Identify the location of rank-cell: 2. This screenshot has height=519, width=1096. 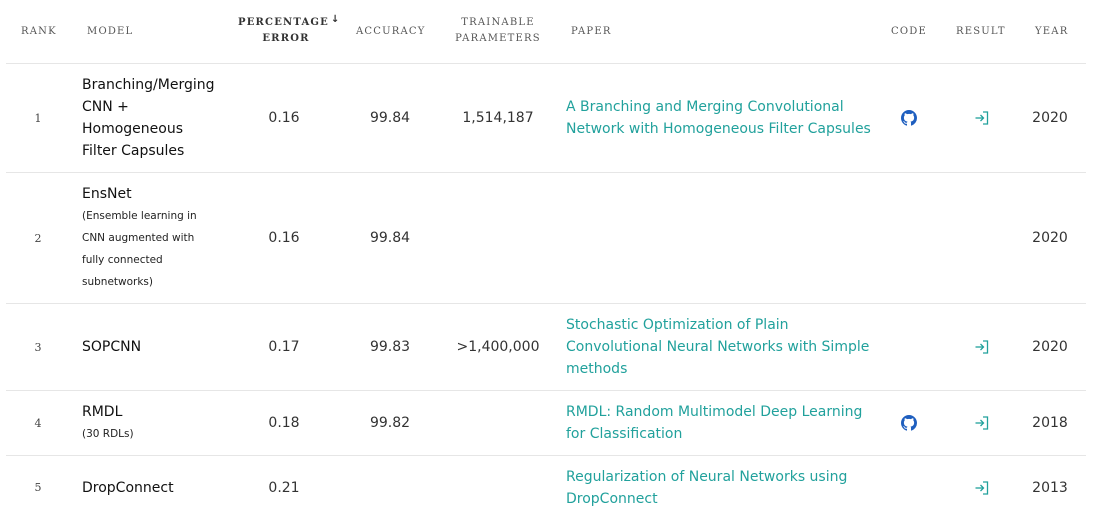
(38, 238).